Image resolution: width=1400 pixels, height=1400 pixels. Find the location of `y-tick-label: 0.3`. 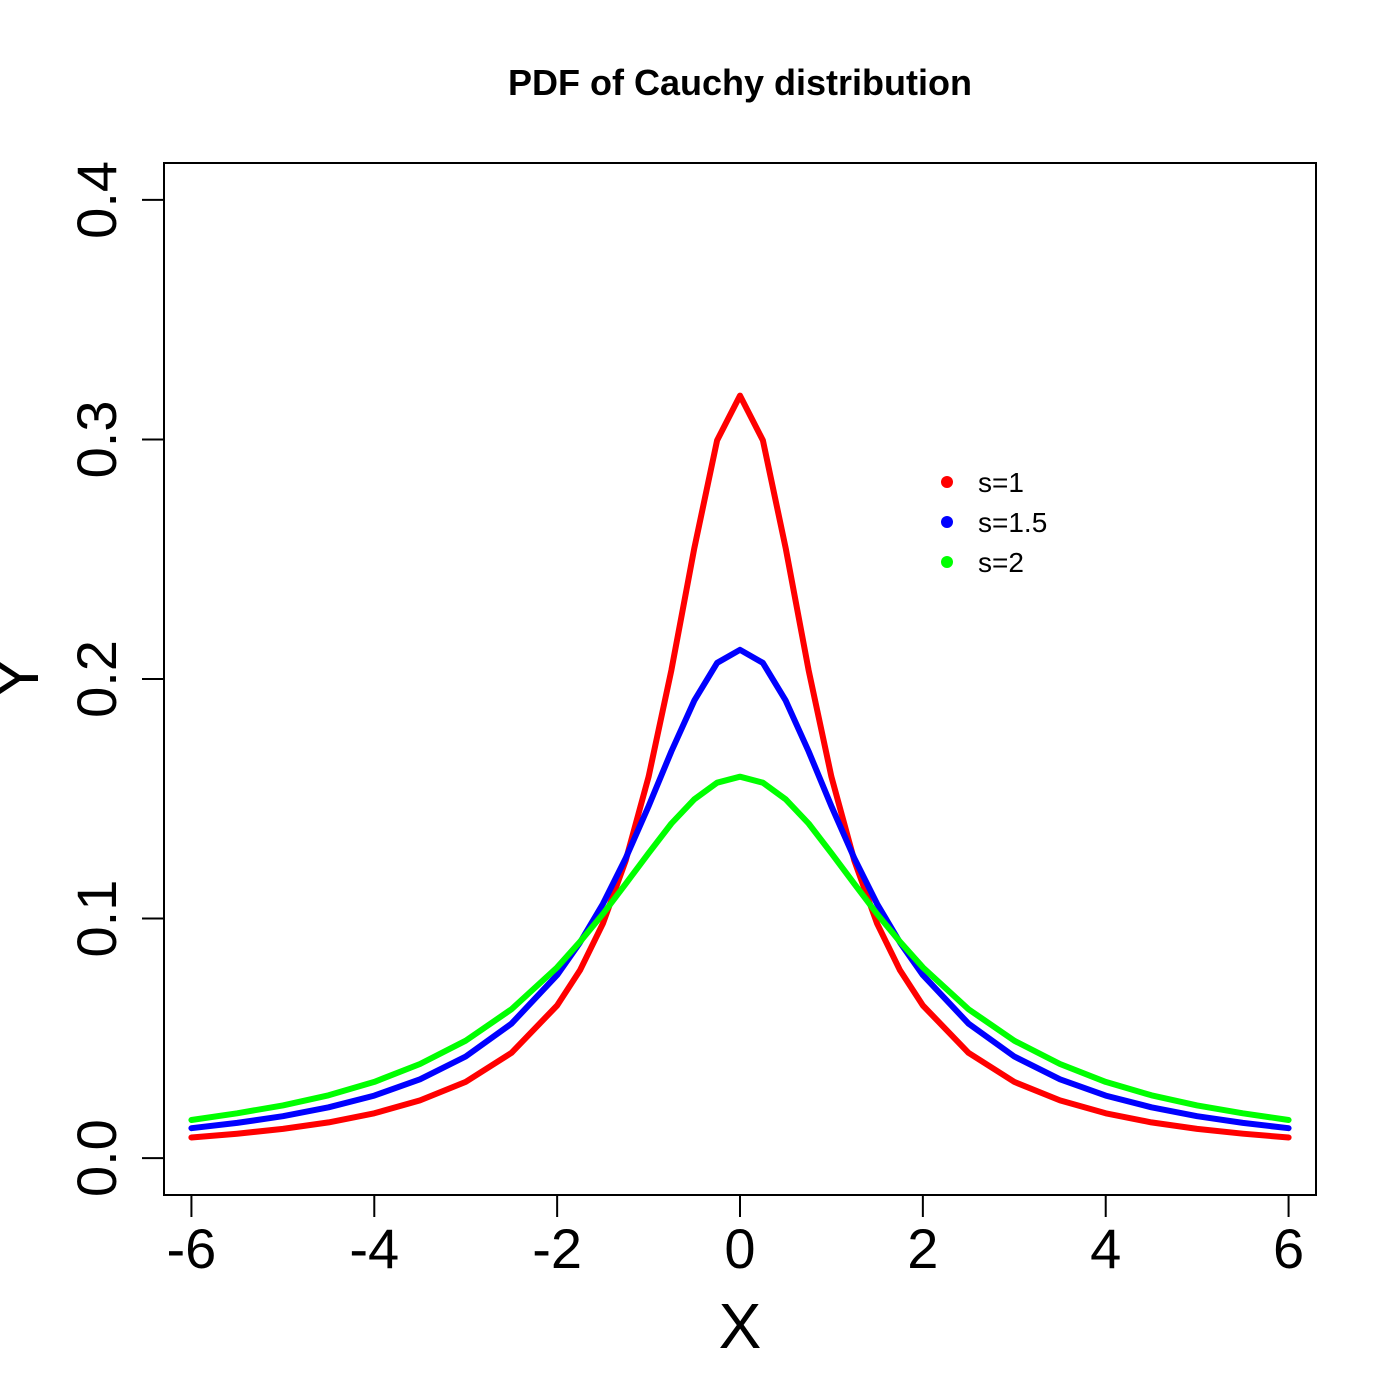

y-tick-label: 0.3 is located at coordinates (96, 440).